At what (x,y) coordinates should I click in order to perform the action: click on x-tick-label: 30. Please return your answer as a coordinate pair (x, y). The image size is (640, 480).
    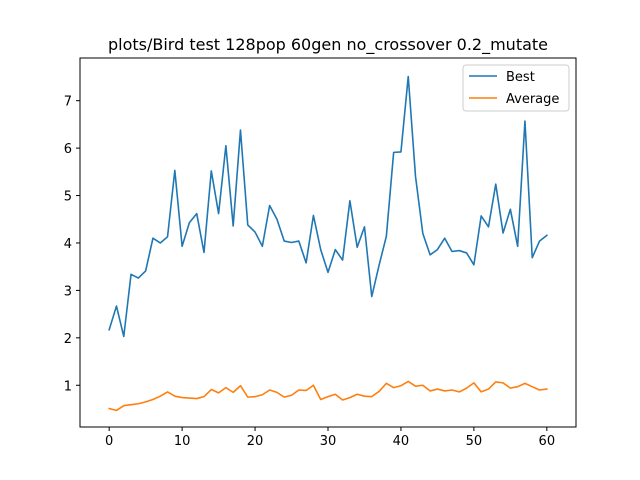
    Looking at the image, I should click on (328, 441).